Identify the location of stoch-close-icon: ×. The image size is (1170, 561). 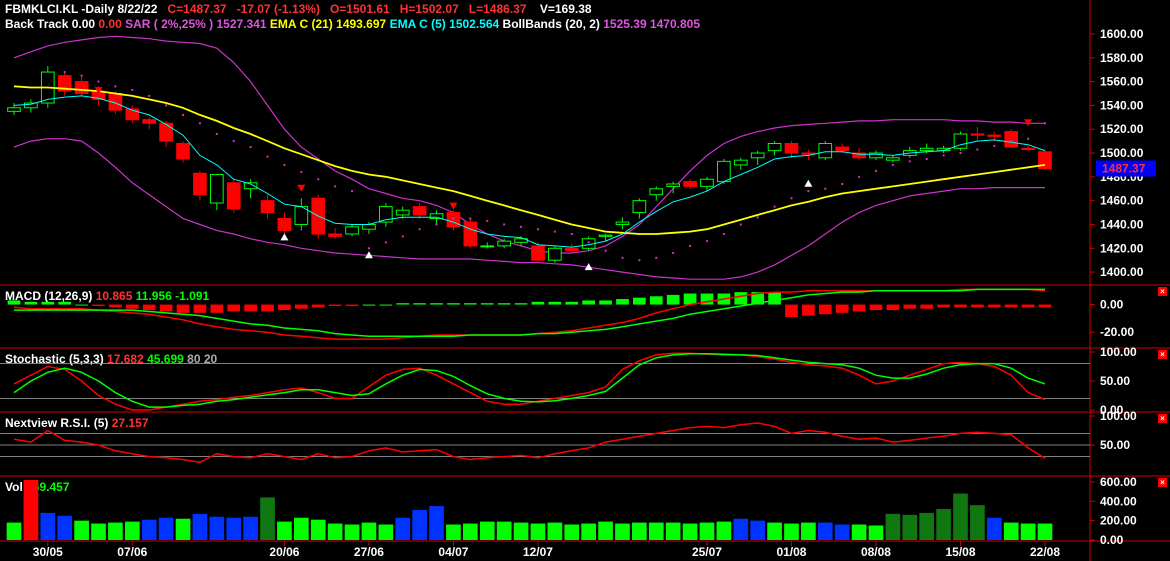
(1162, 354).